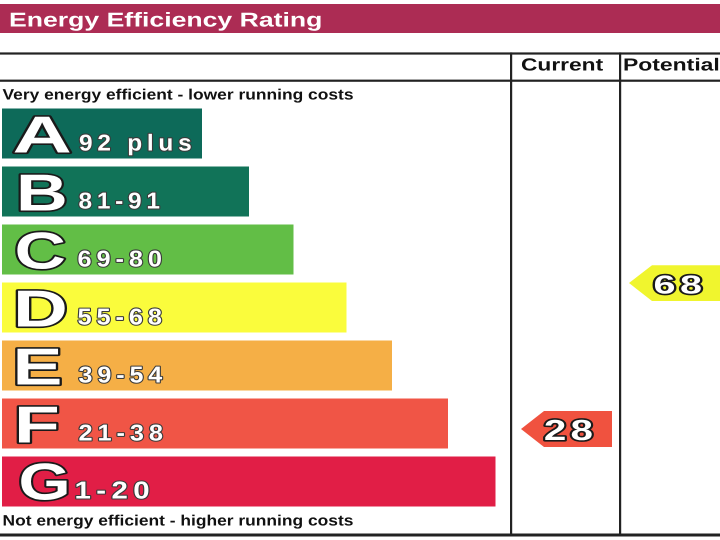 The height and width of the screenshot is (540, 720). Describe the element at coordinates (570, 431) in the screenshot. I see `svg-text: 28` at that location.